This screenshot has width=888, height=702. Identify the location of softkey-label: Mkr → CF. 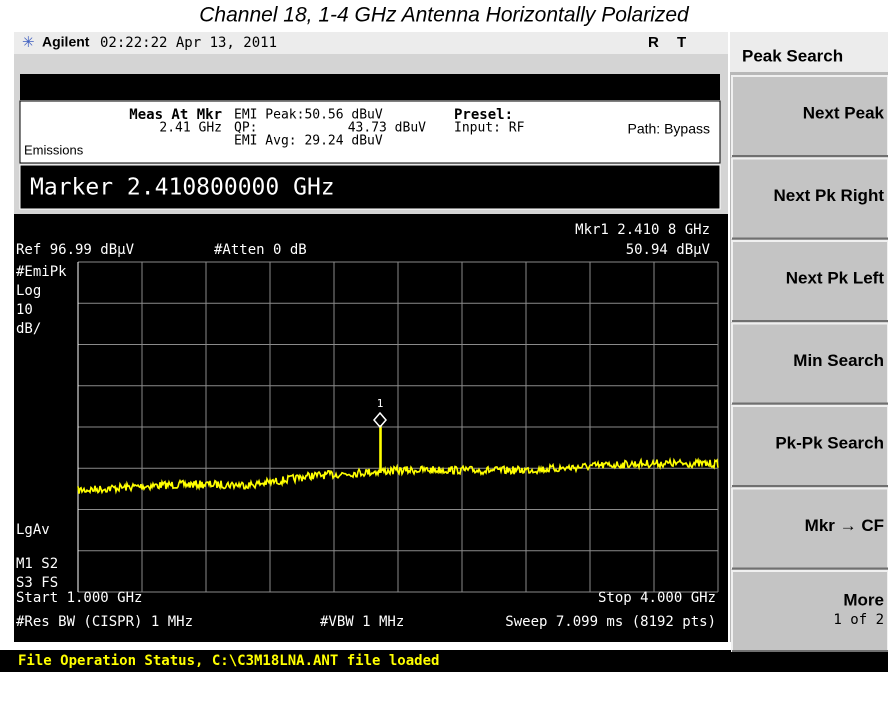
(844, 525).